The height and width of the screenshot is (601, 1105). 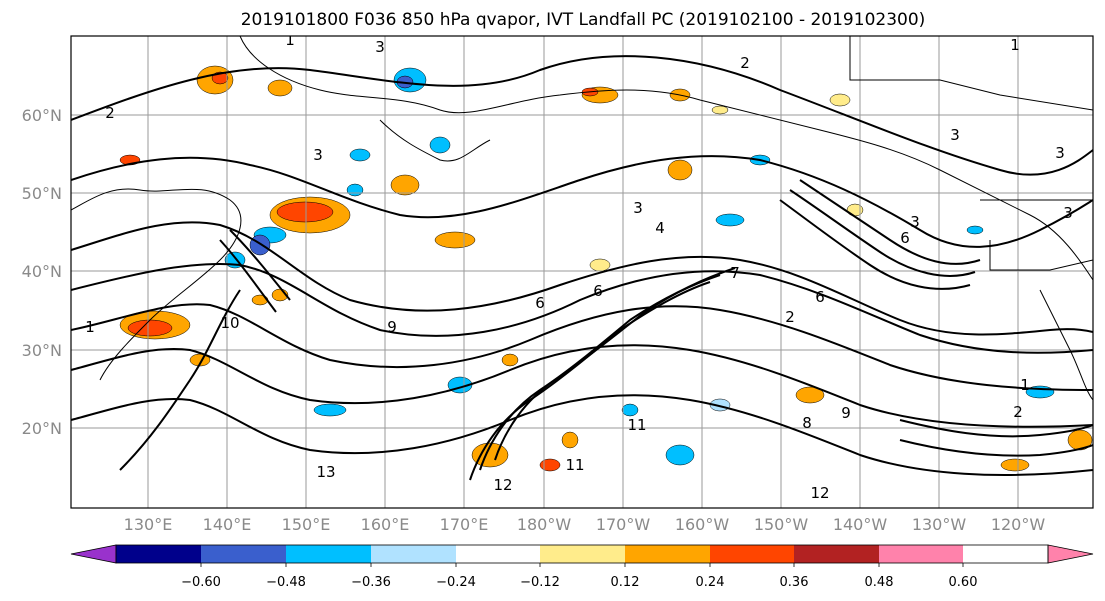 What do you see at coordinates (710, 582) in the screenshot?
I see `colorbar-tick-label: 0.24` at bounding box center [710, 582].